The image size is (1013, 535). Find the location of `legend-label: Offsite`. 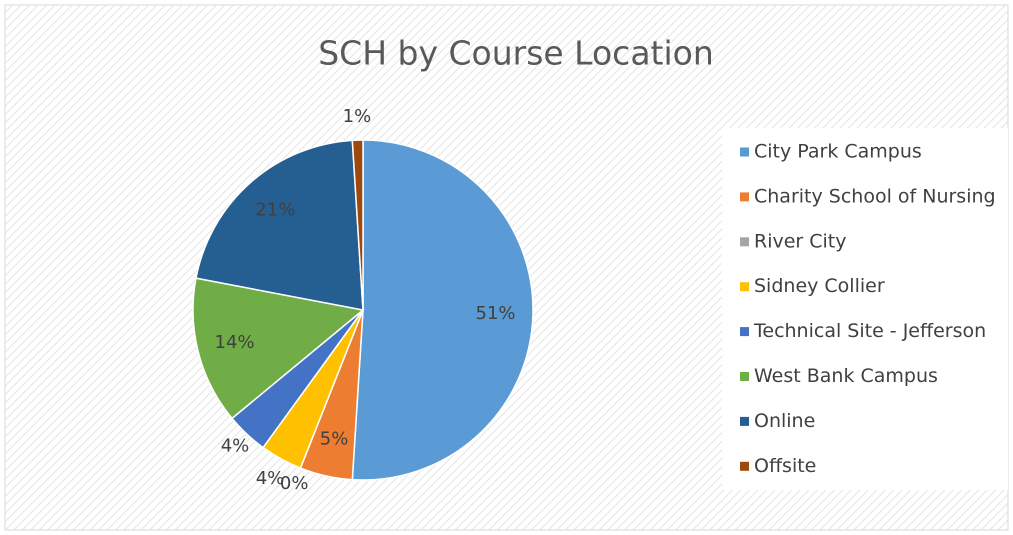

legend-label: Offsite is located at coordinates (785, 466).